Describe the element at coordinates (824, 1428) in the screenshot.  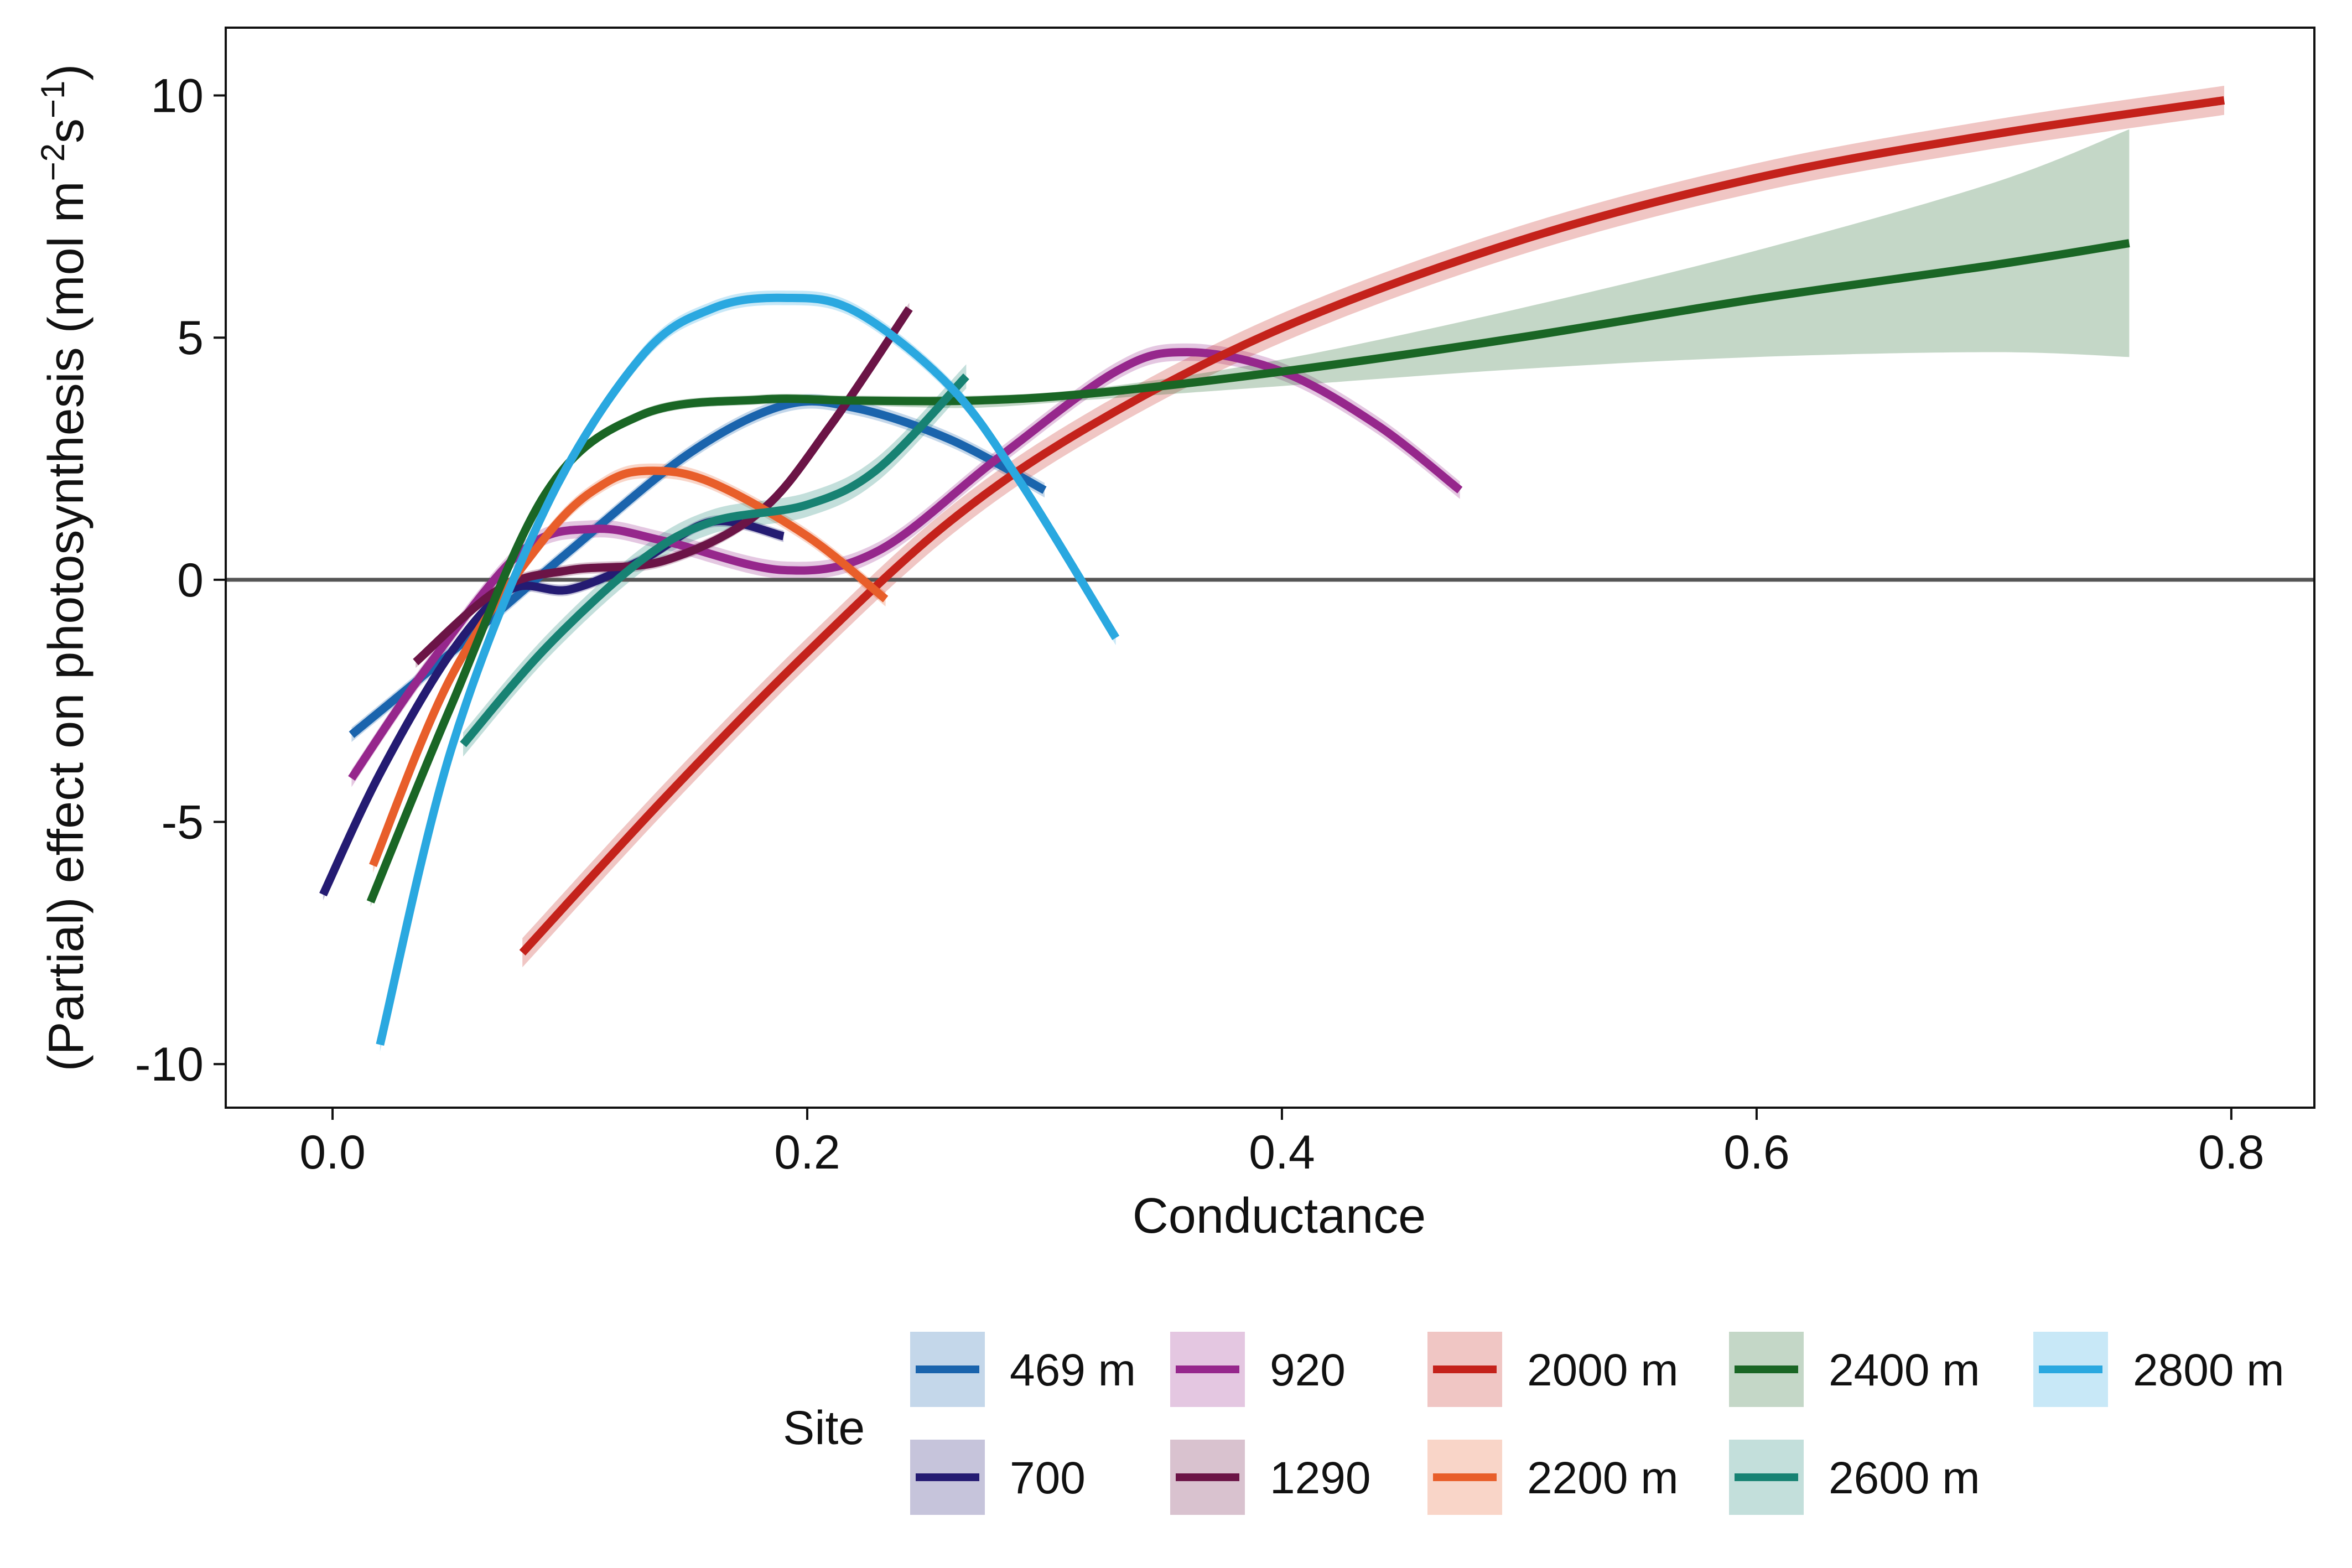
I see `legend-title: Site` at that location.